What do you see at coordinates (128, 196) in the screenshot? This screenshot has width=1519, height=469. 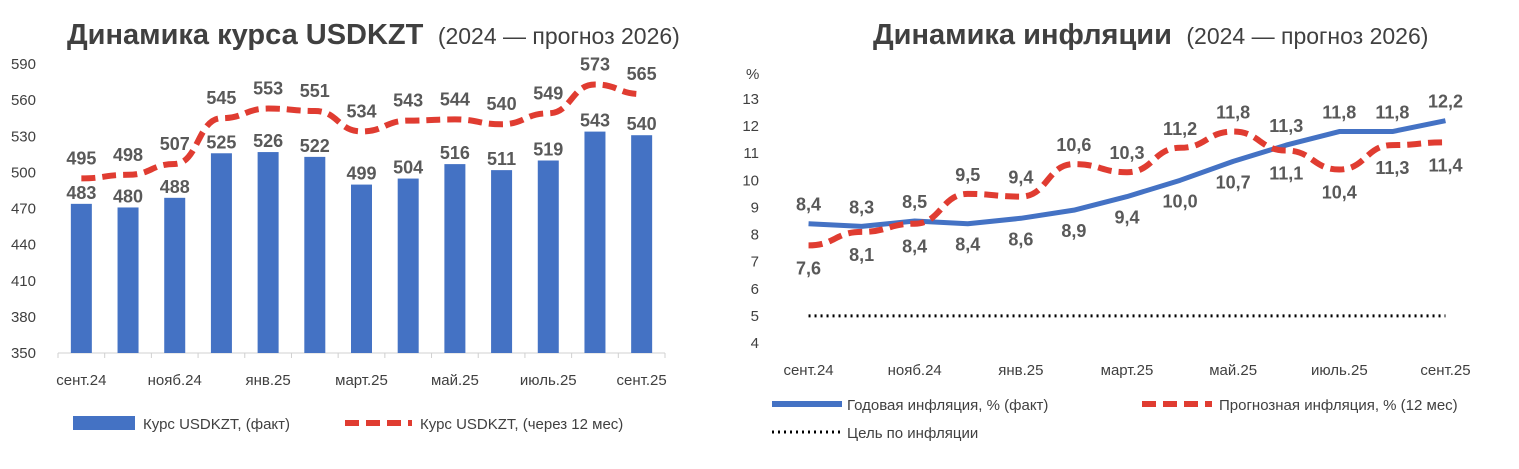 I see `bar-value-label: 480` at bounding box center [128, 196].